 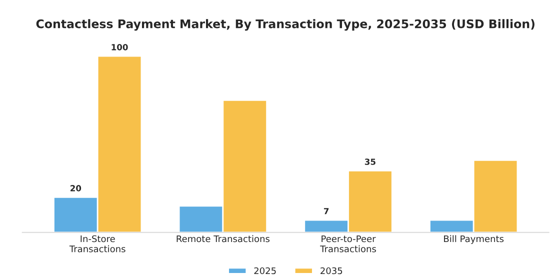 I want to click on x-tick-label: Peer-to-Peer Transactions, so click(x=348, y=243).